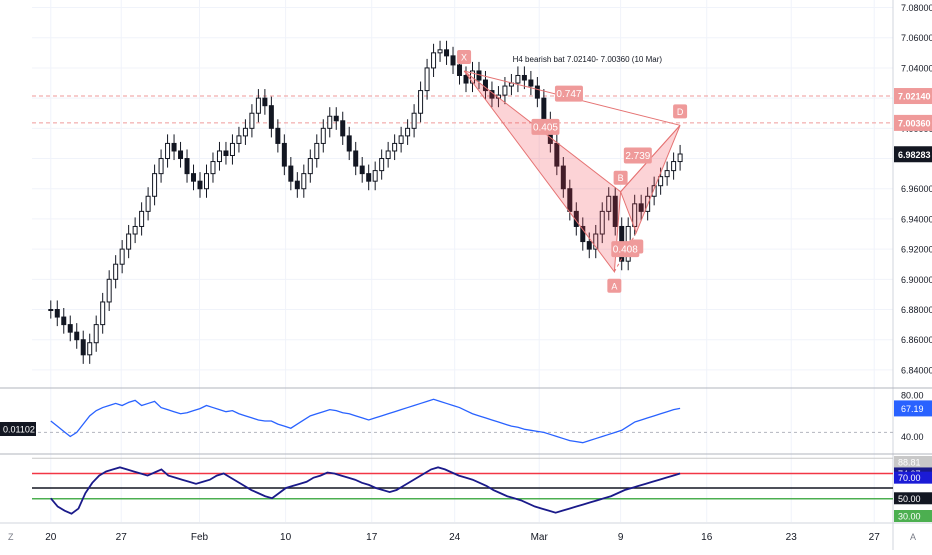 The image size is (932, 555). I want to click on pane2-tag-label: 50.00, so click(909, 499).